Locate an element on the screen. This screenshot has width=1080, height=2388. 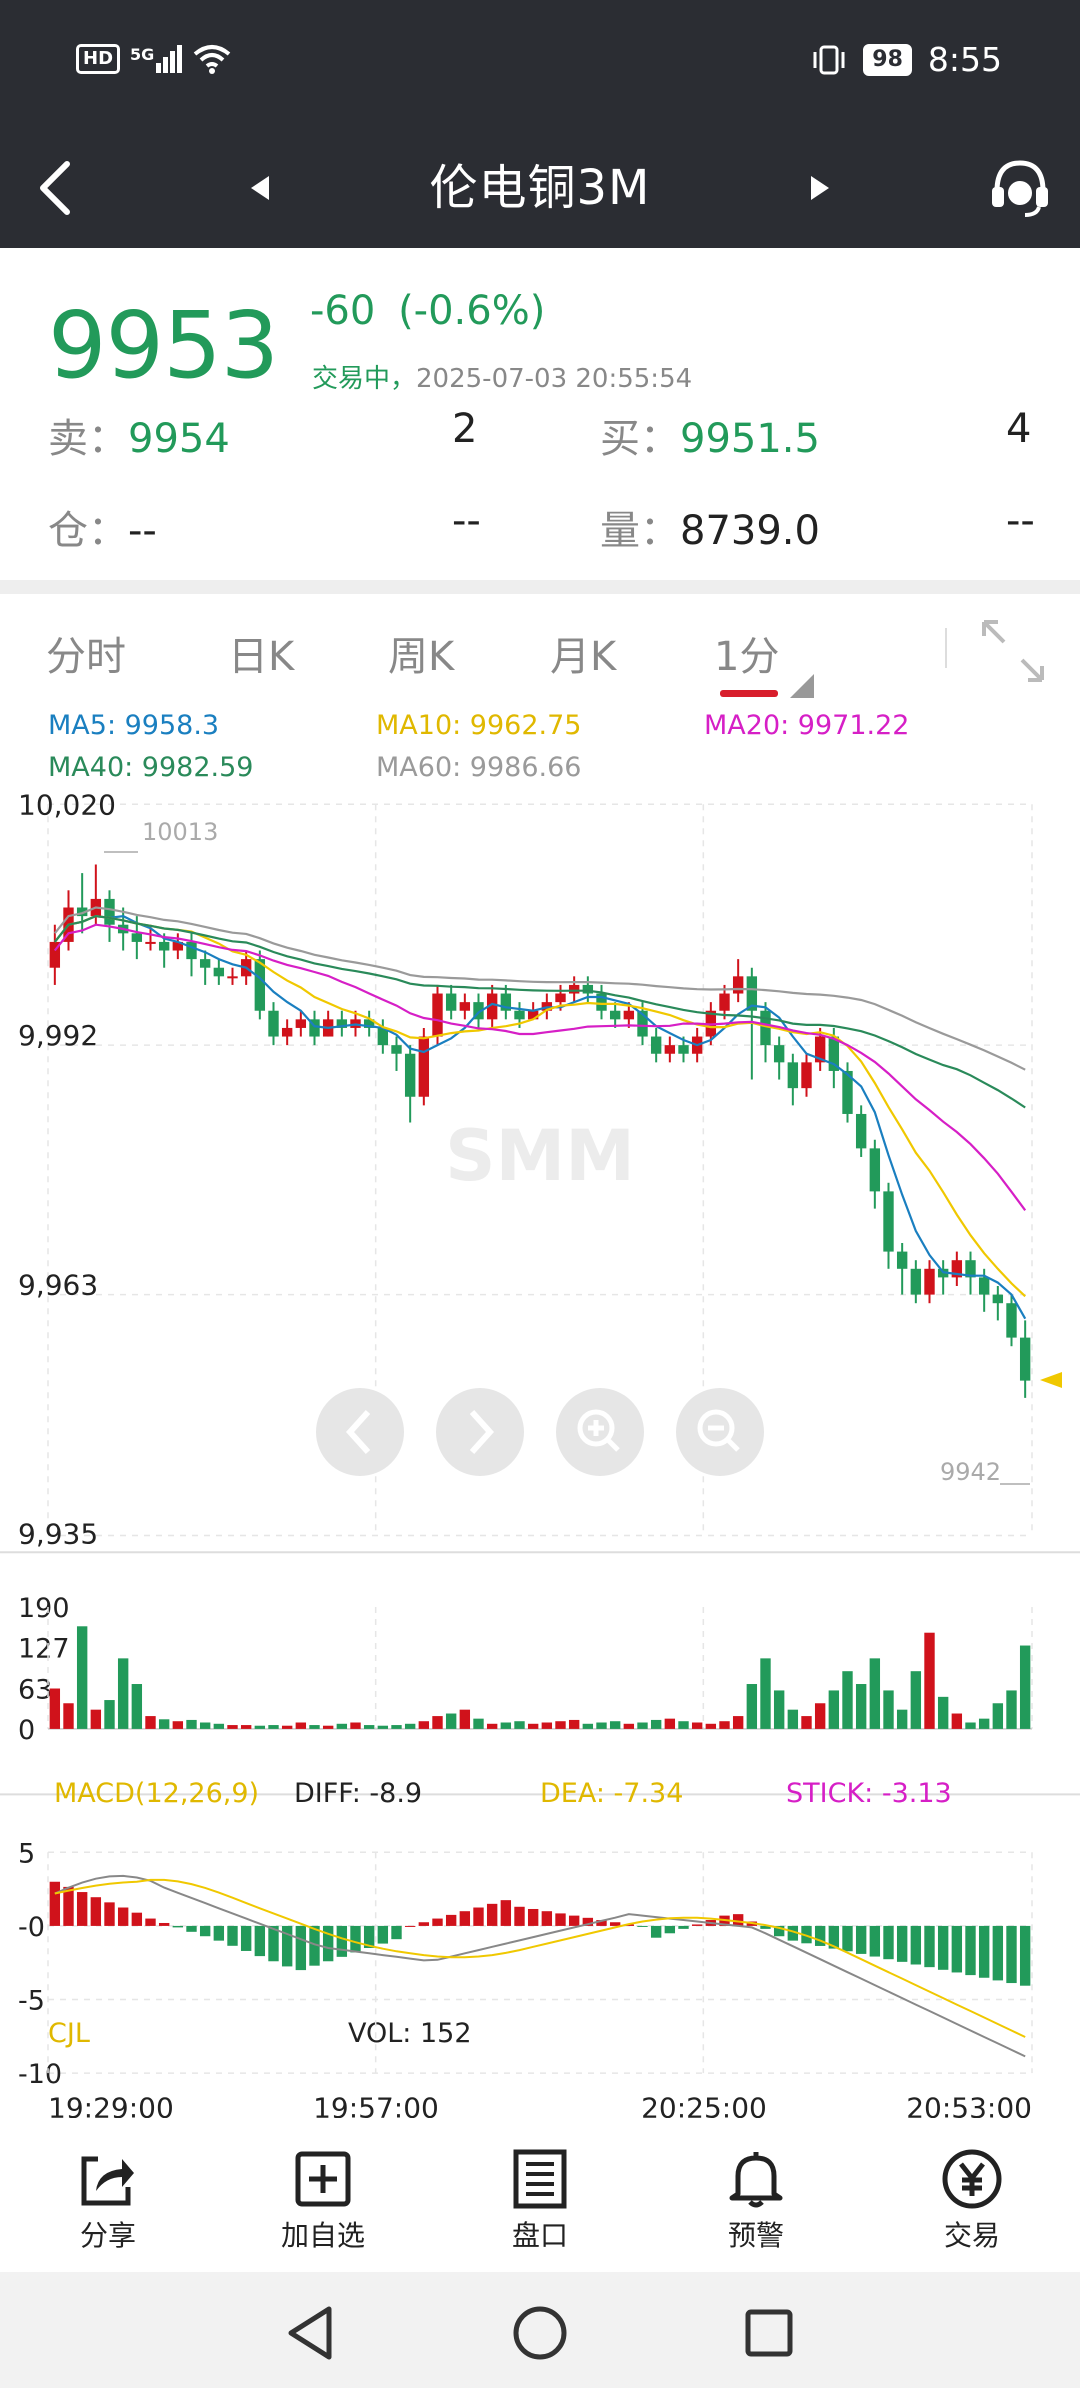
ma10-label: MA10: 9962.75 is located at coordinates (479, 725).